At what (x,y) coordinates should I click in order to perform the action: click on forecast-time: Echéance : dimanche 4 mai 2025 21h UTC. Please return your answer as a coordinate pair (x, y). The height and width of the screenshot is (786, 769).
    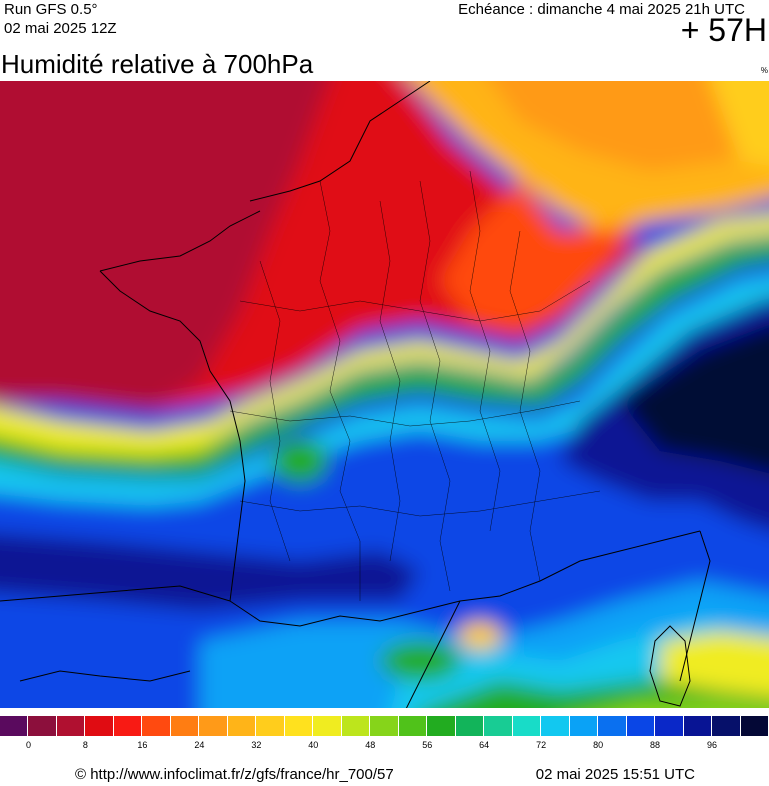
    Looking at the image, I should click on (601, 9).